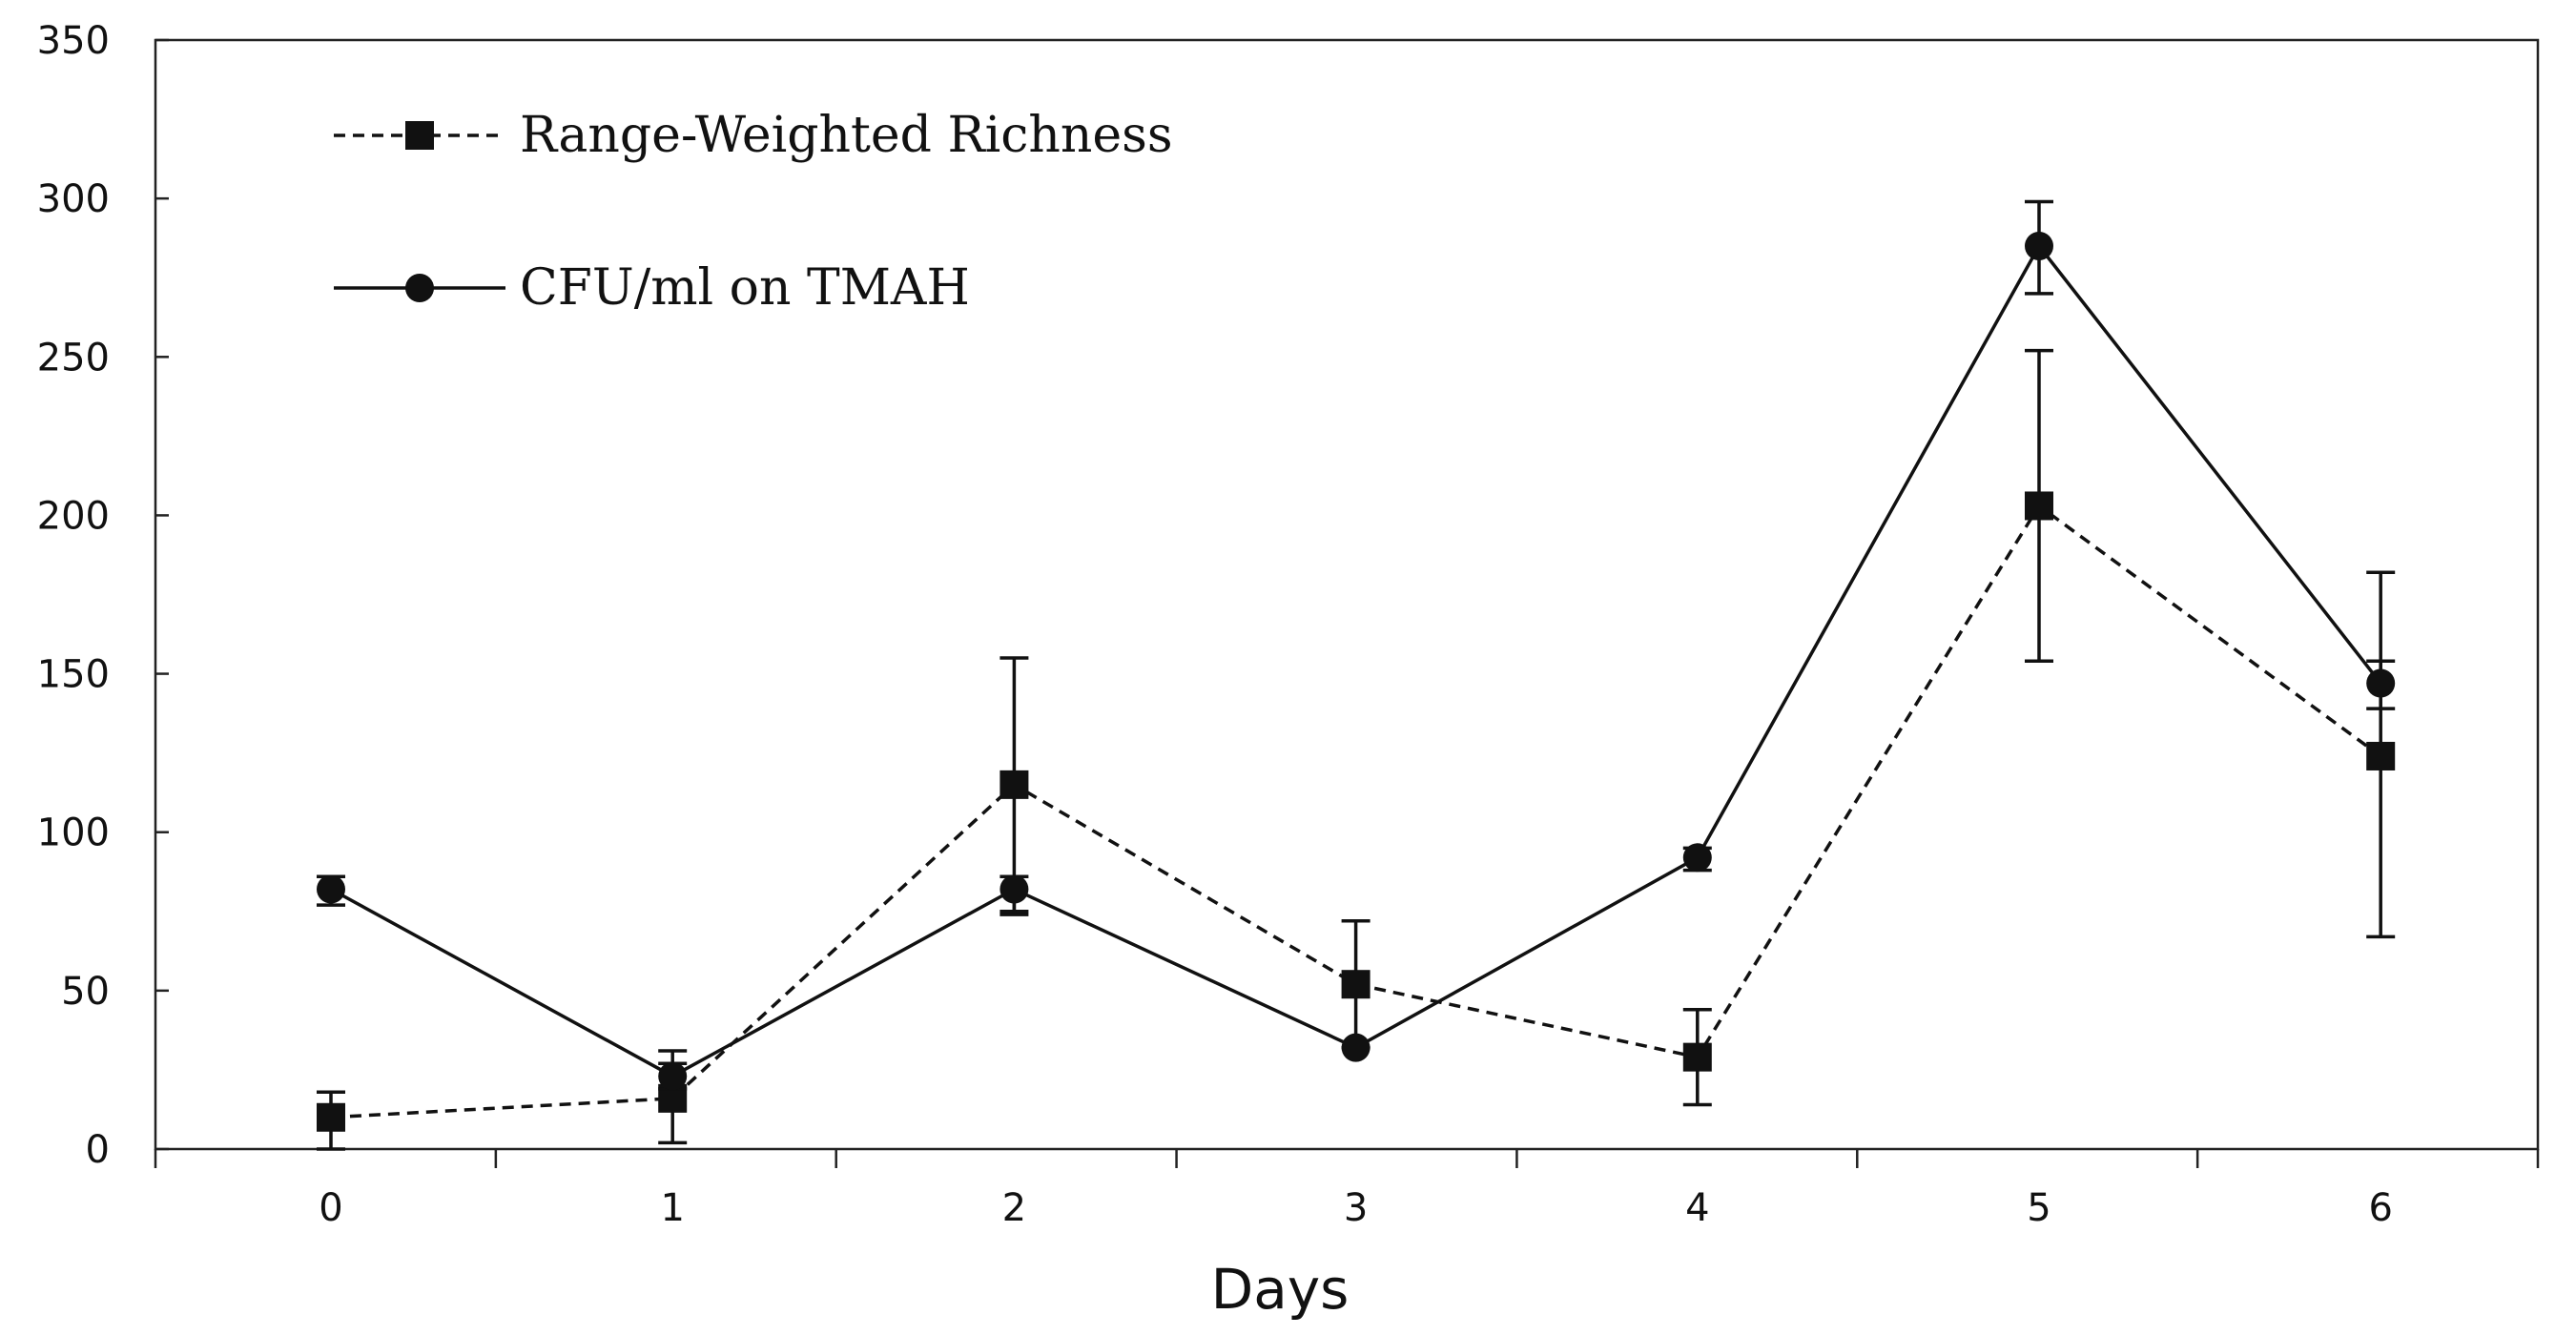 Image resolution: width=2576 pixels, height=1335 pixels. What do you see at coordinates (73, 199) in the screenshot?
I see `y-tick-label: 300` at bounding box center [73, 199].